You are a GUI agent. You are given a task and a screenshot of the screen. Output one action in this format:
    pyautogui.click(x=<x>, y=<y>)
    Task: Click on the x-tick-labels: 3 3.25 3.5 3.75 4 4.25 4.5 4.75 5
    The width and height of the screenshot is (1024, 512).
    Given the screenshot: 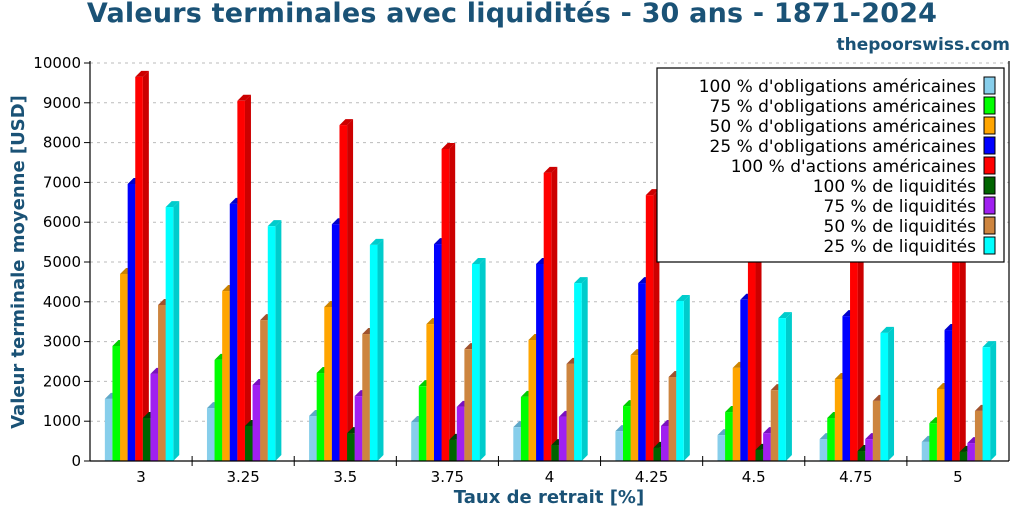 What is the action you would take?
    pyautogui.click(x=549, y=477)
    